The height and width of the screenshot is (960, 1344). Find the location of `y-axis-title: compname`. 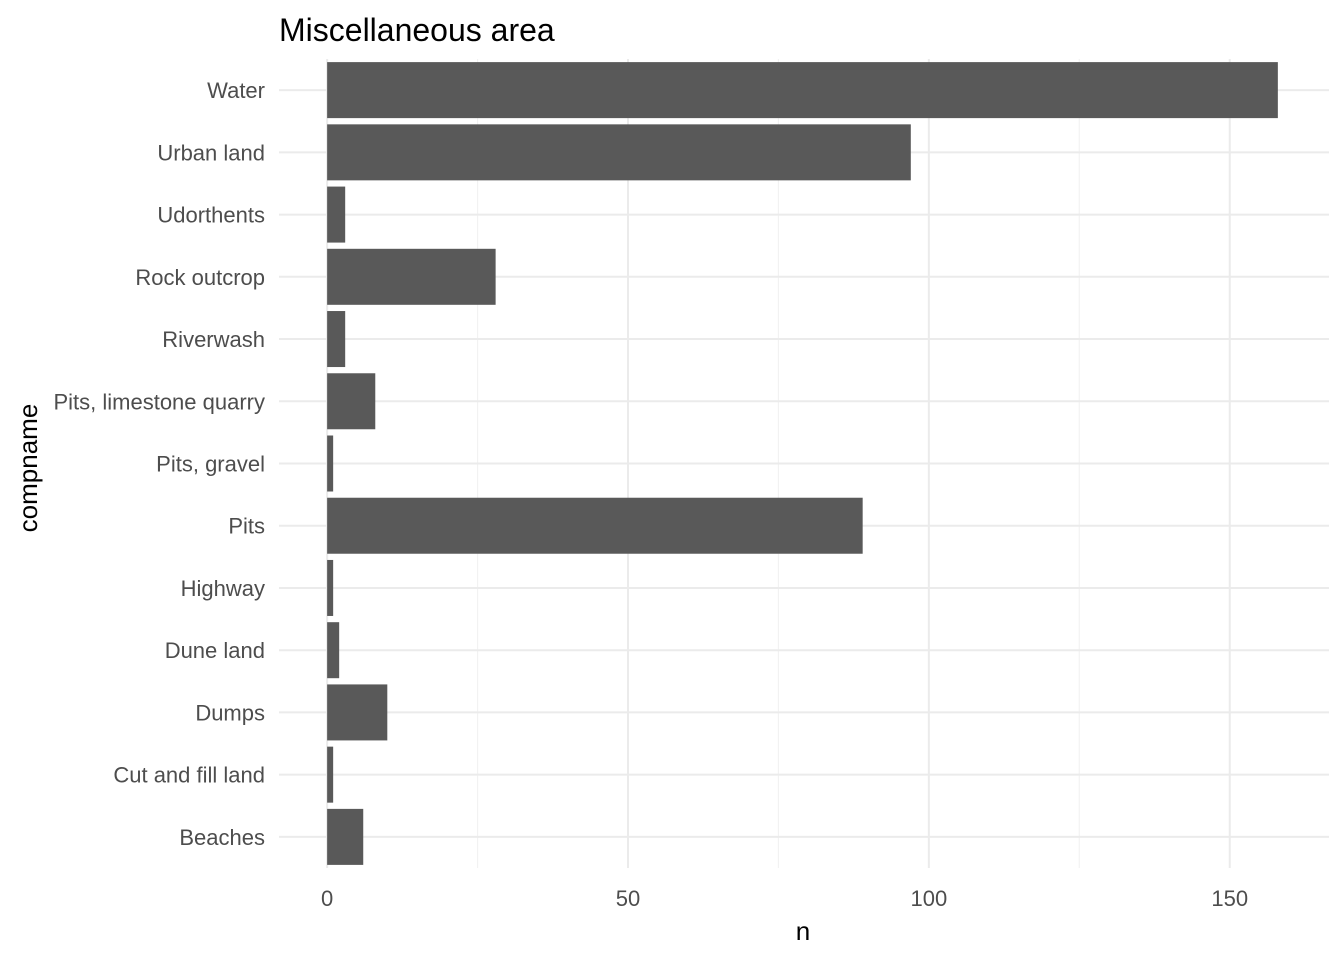

y-axis-title: compname is located at coordinates (28, 468).